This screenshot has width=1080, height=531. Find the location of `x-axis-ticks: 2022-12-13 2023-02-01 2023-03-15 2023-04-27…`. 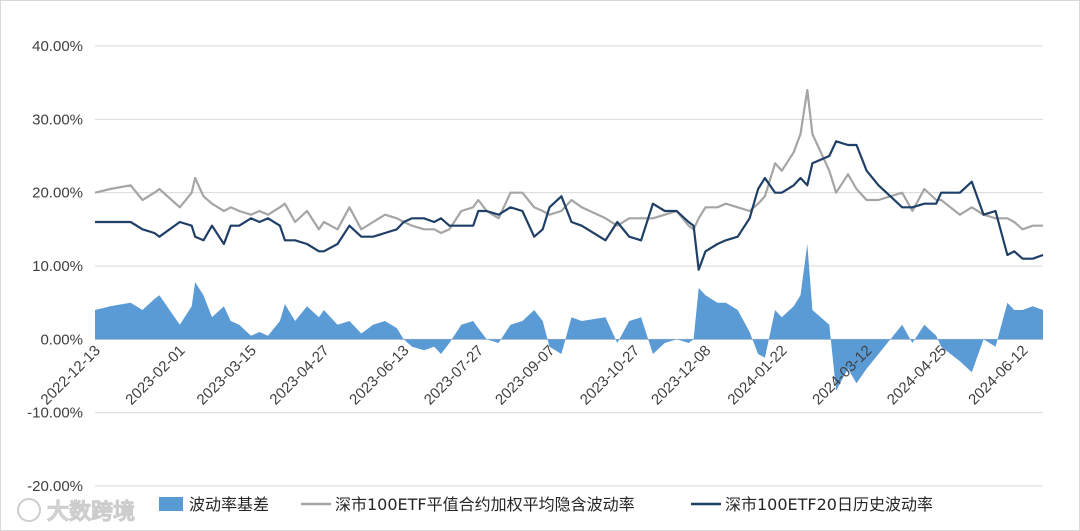

x-axis-ticks: 2022-12-13 2023-02-01 2023-03-15 2023-04-27… is located at coordinates (535, 375).